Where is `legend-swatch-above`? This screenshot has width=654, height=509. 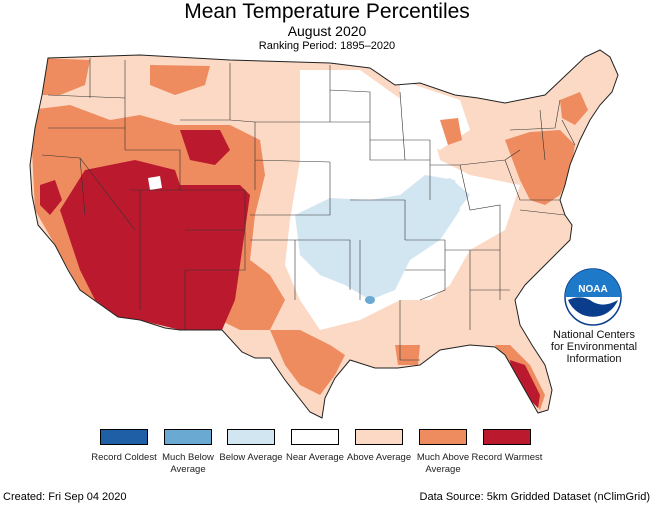
legend-swatch-above is located at coordinates (379, 437).